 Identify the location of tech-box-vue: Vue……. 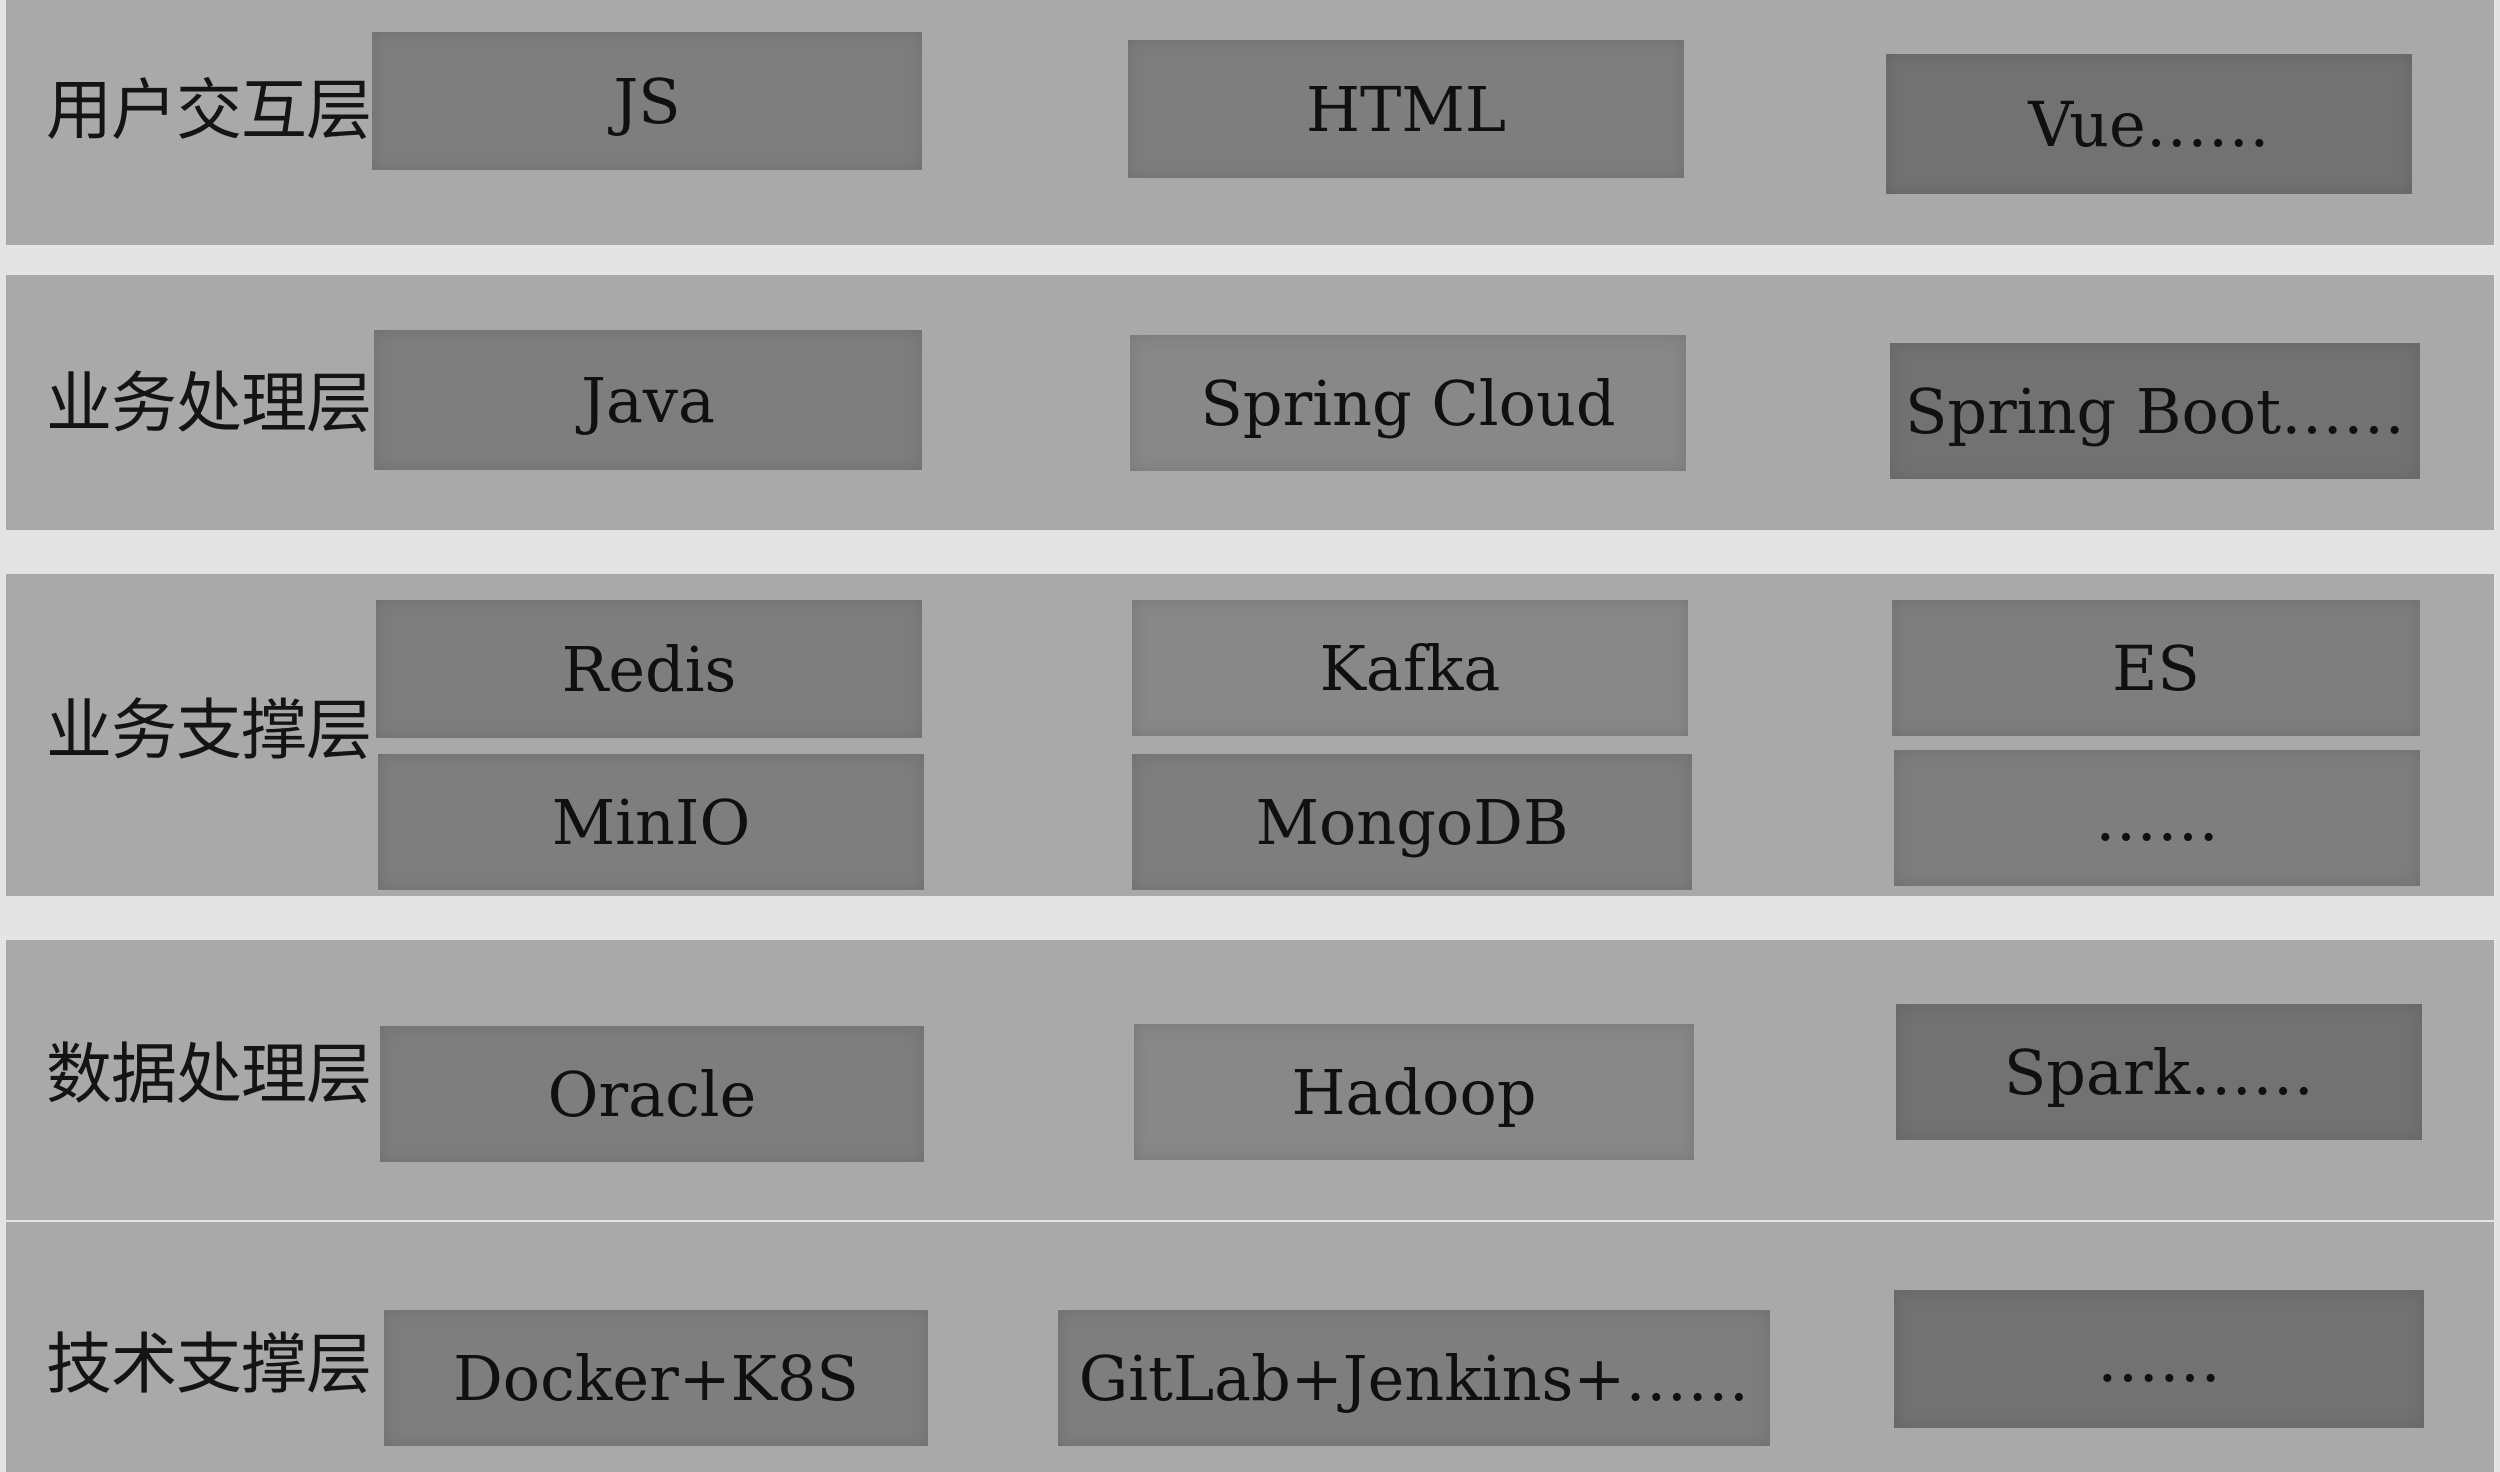
(2149, 124).